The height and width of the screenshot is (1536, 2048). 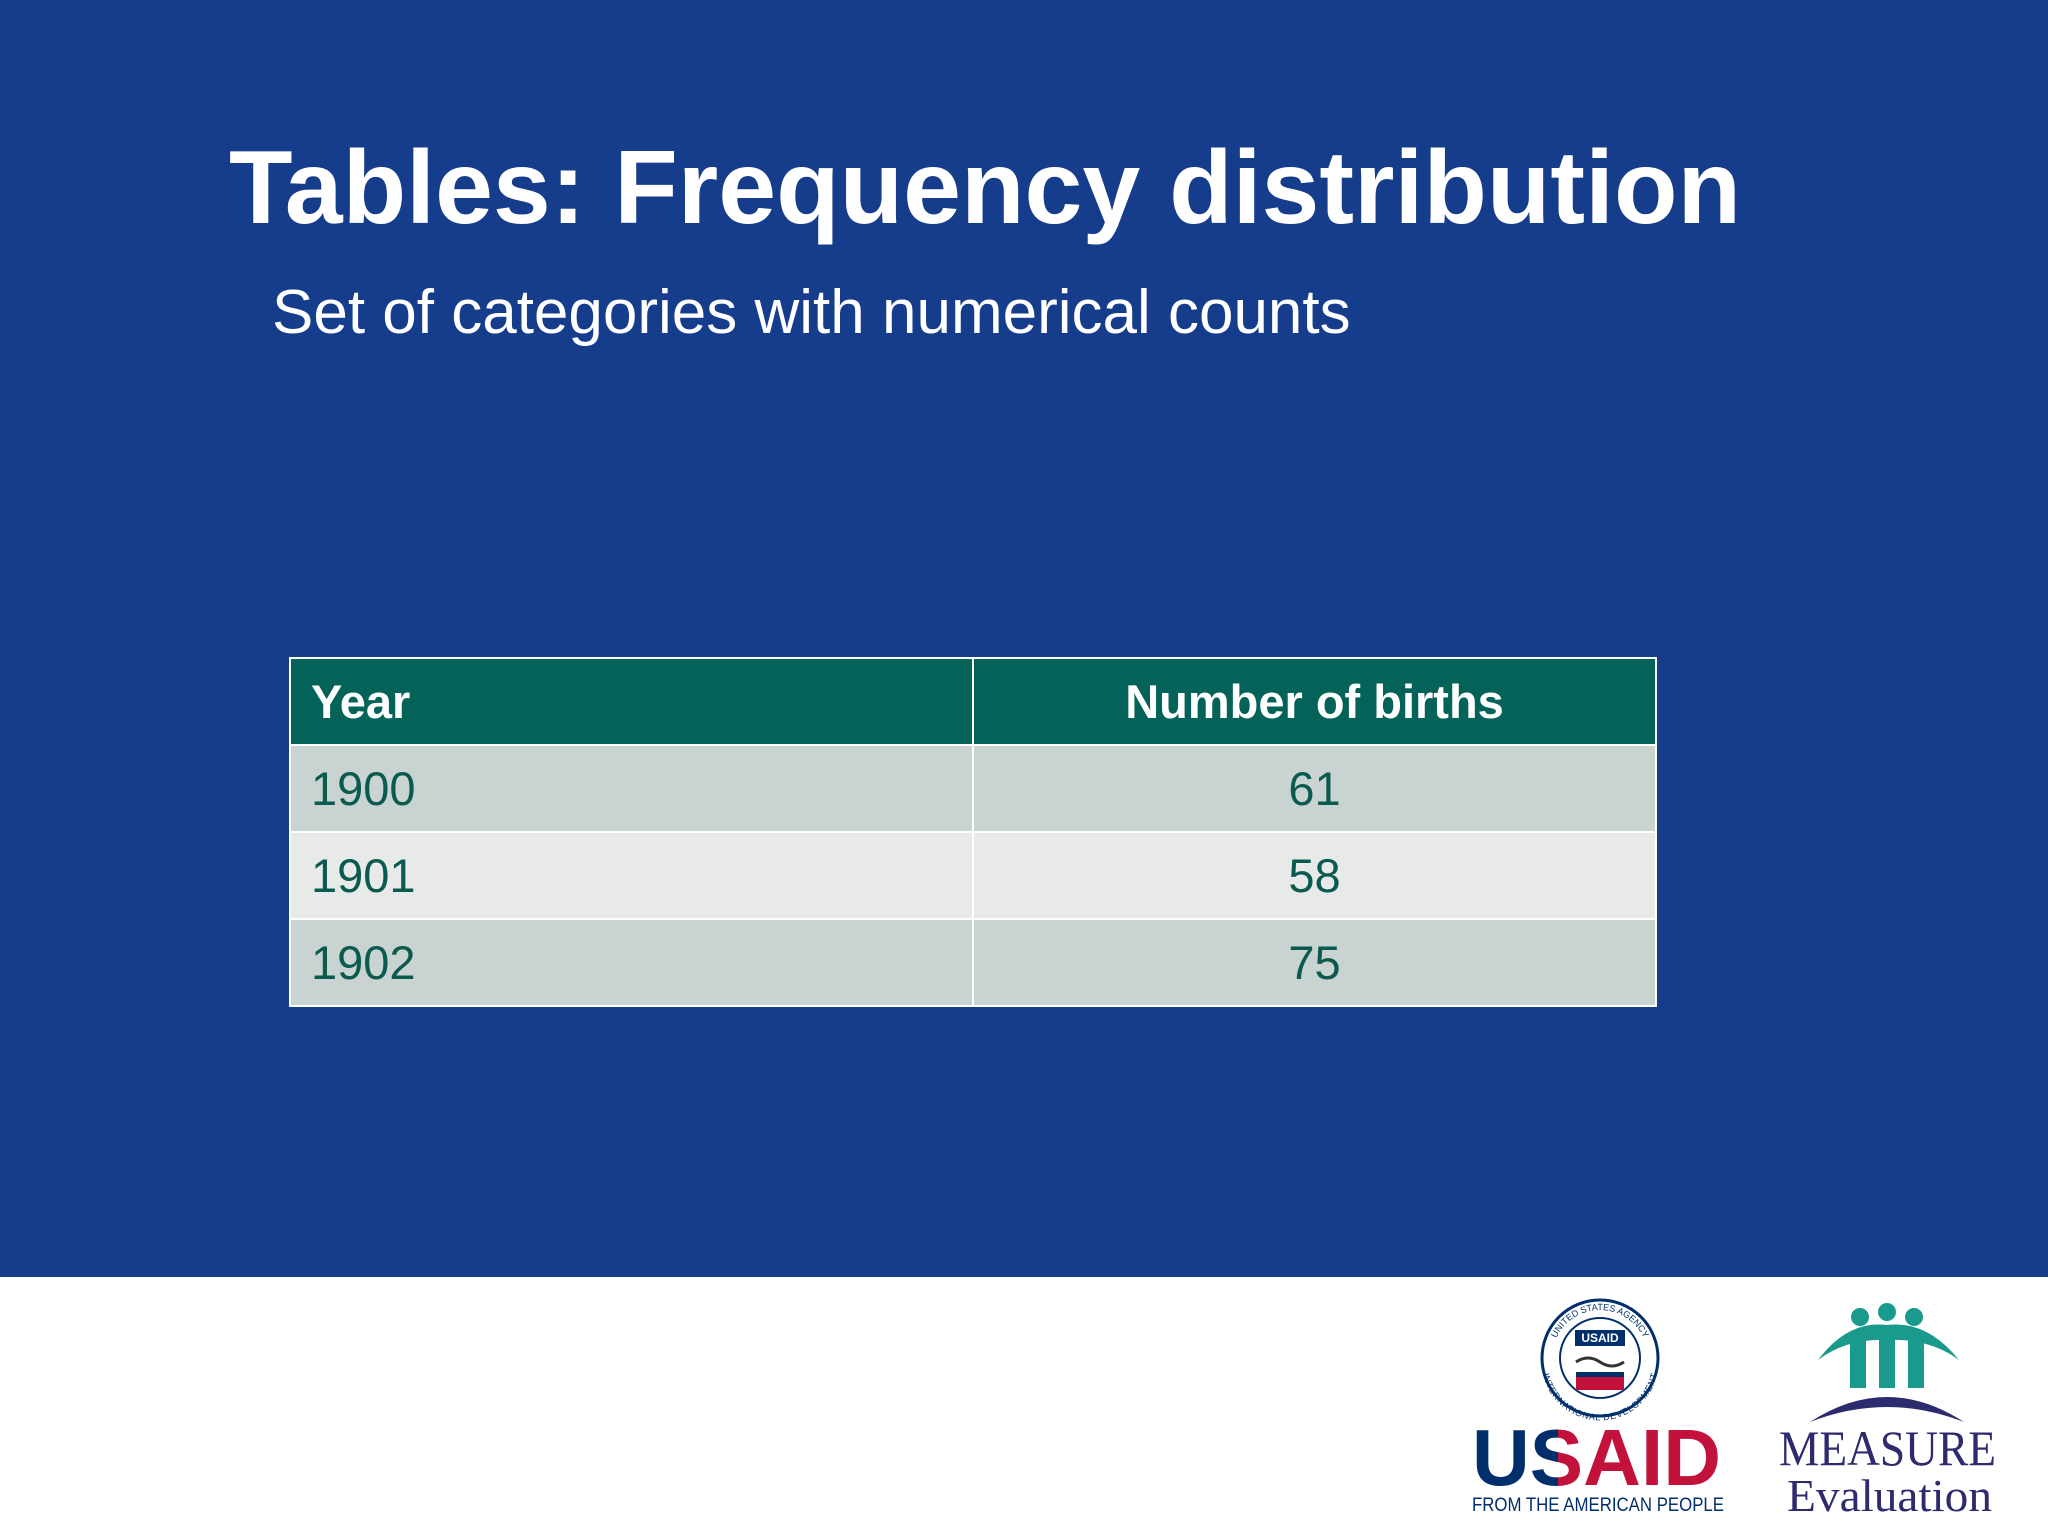 I want to click on slide-subtitle: Set of categories with numerical counts, so click(x=811, y=312).